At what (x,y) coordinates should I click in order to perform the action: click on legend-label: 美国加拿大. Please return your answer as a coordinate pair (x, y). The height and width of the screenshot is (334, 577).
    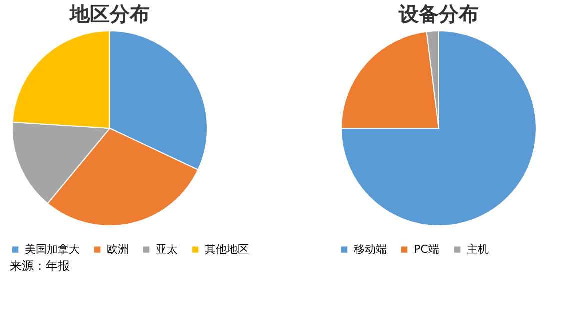
    Looking at the image, I should click on (52, 249).